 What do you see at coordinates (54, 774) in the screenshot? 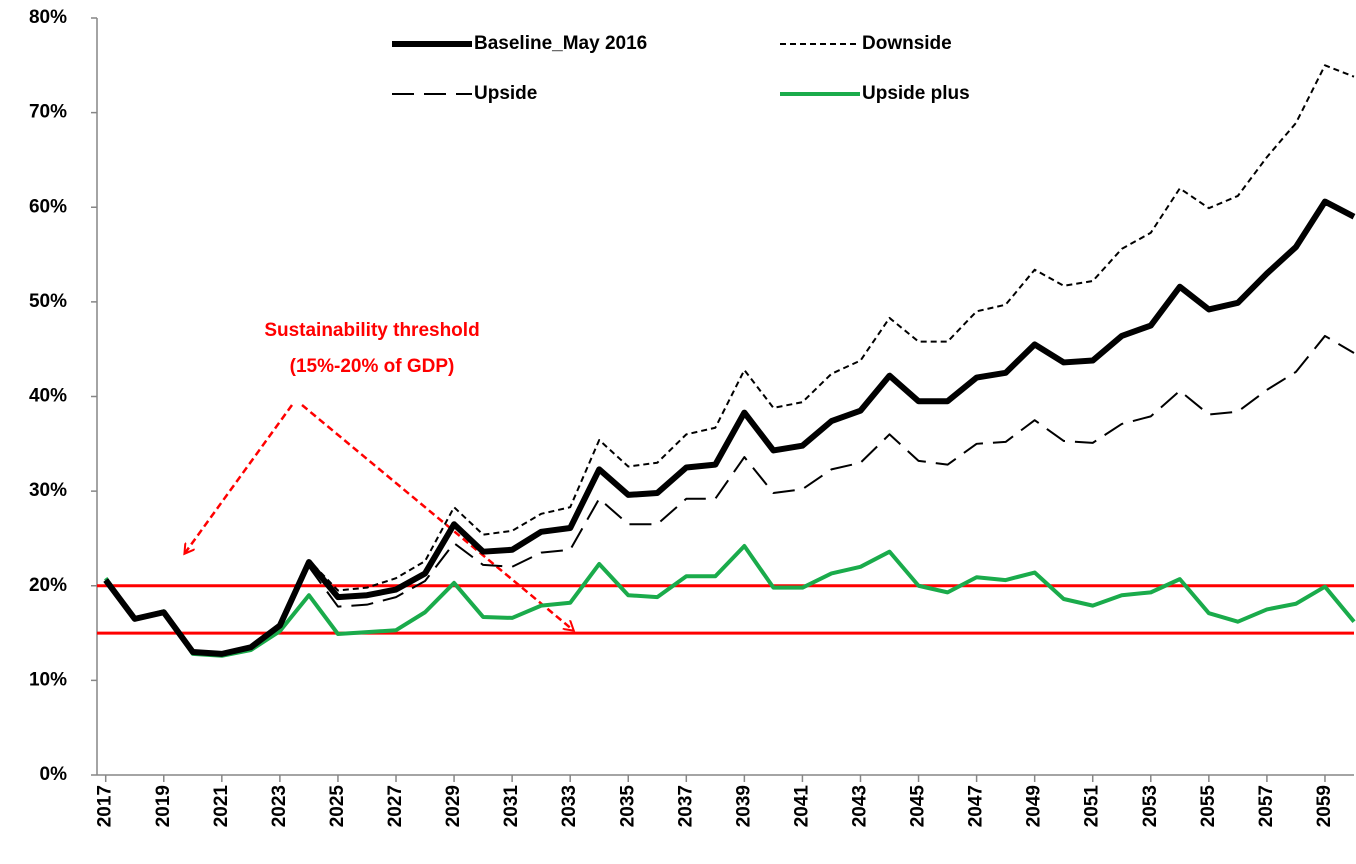
I see `y-tick-label: 0%` at bounding box center [54, 774].